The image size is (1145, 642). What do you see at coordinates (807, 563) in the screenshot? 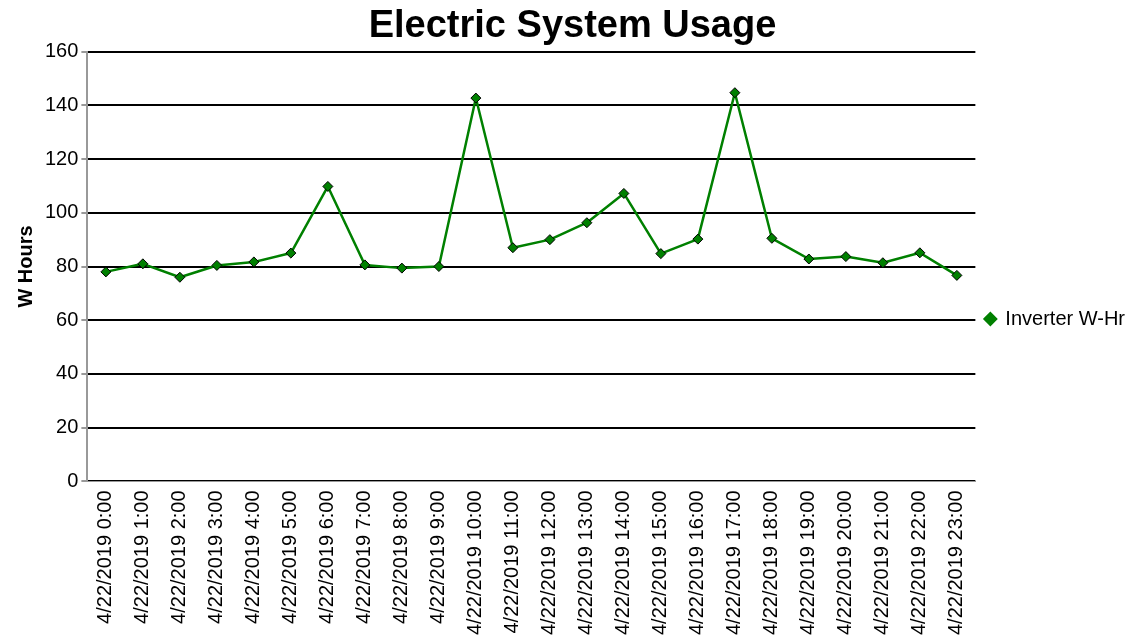
I see `x-tick-label: 4/22/2019 19:00` at bounding box center [807, 563].